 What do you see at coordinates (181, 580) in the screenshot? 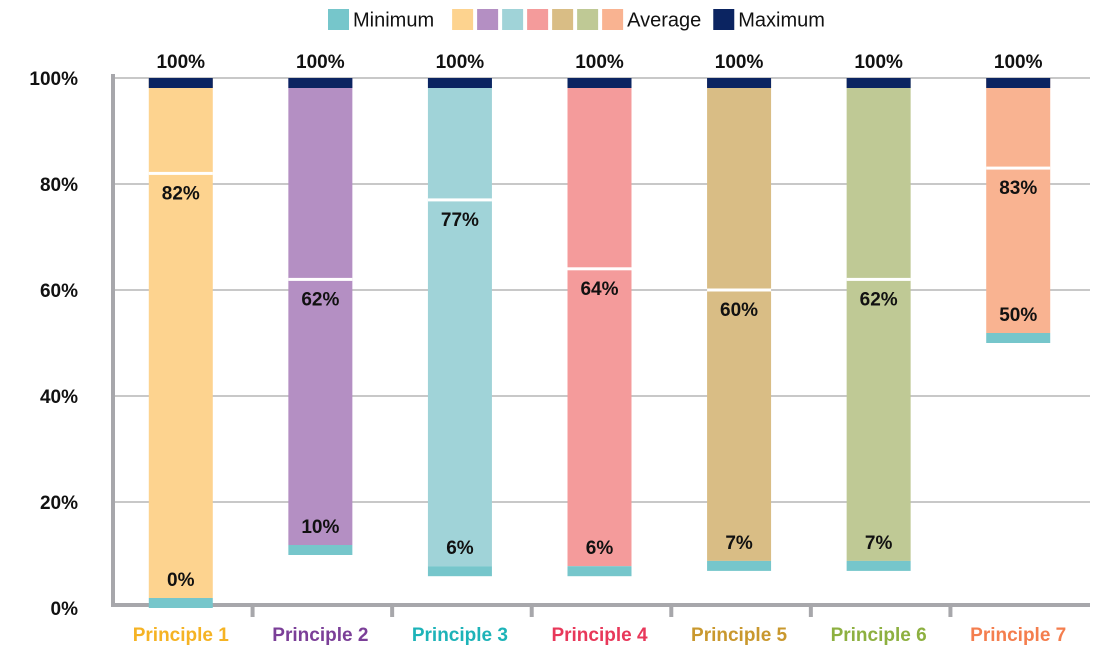
I see `minimum-label: 0%` at bounding box center [181, 580].